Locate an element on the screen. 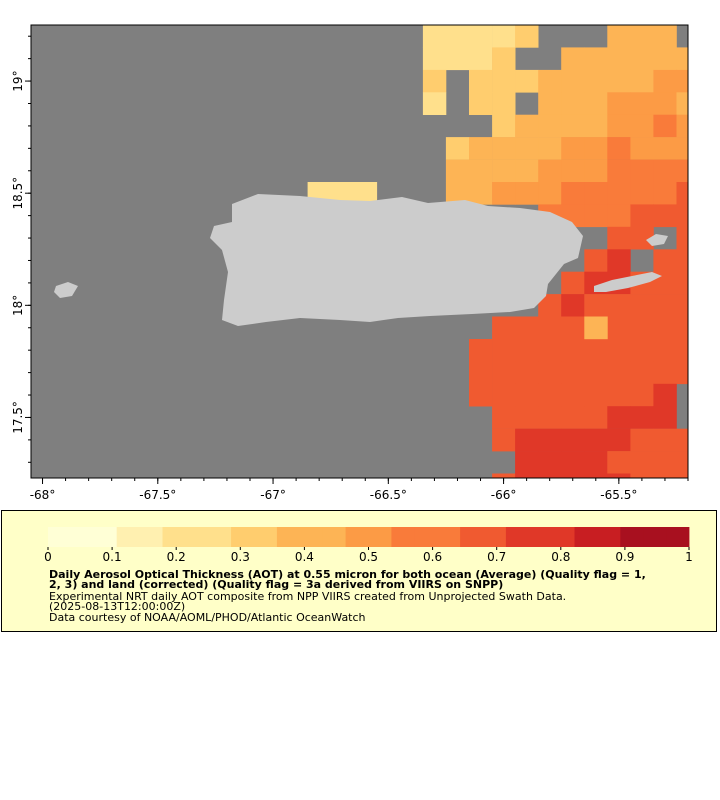 This screenshot has width=720, height=800. y-tick-label: 18° is located at coordinates (18, 305).